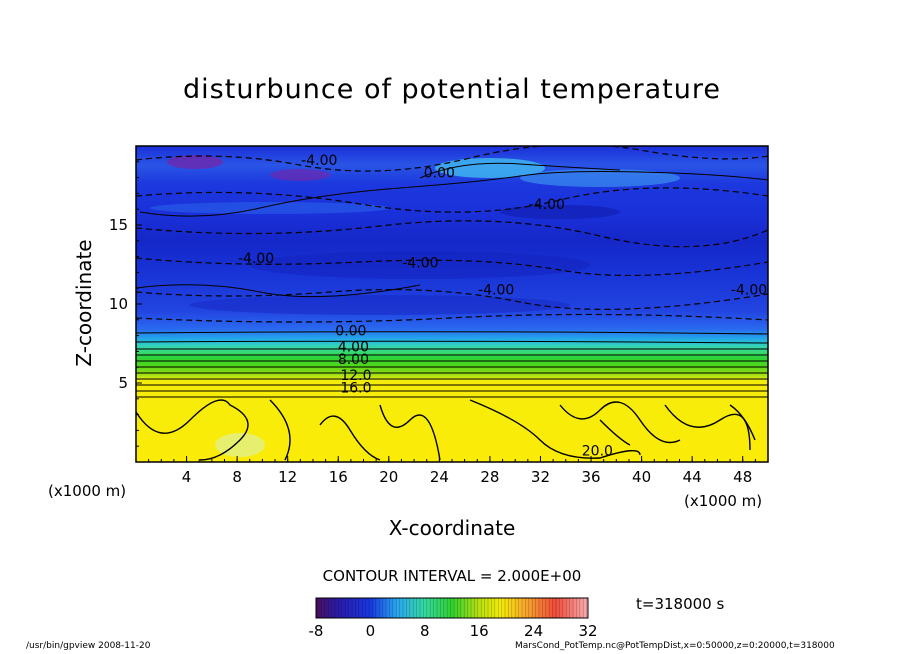 This screenshot has width=904, height=654. I want to click on colorbar-tick-label: -8, so click(316, 631).